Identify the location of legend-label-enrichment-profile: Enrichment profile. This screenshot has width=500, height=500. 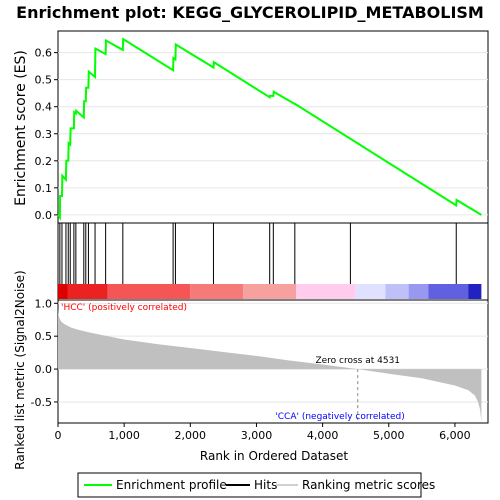
(171, 485).